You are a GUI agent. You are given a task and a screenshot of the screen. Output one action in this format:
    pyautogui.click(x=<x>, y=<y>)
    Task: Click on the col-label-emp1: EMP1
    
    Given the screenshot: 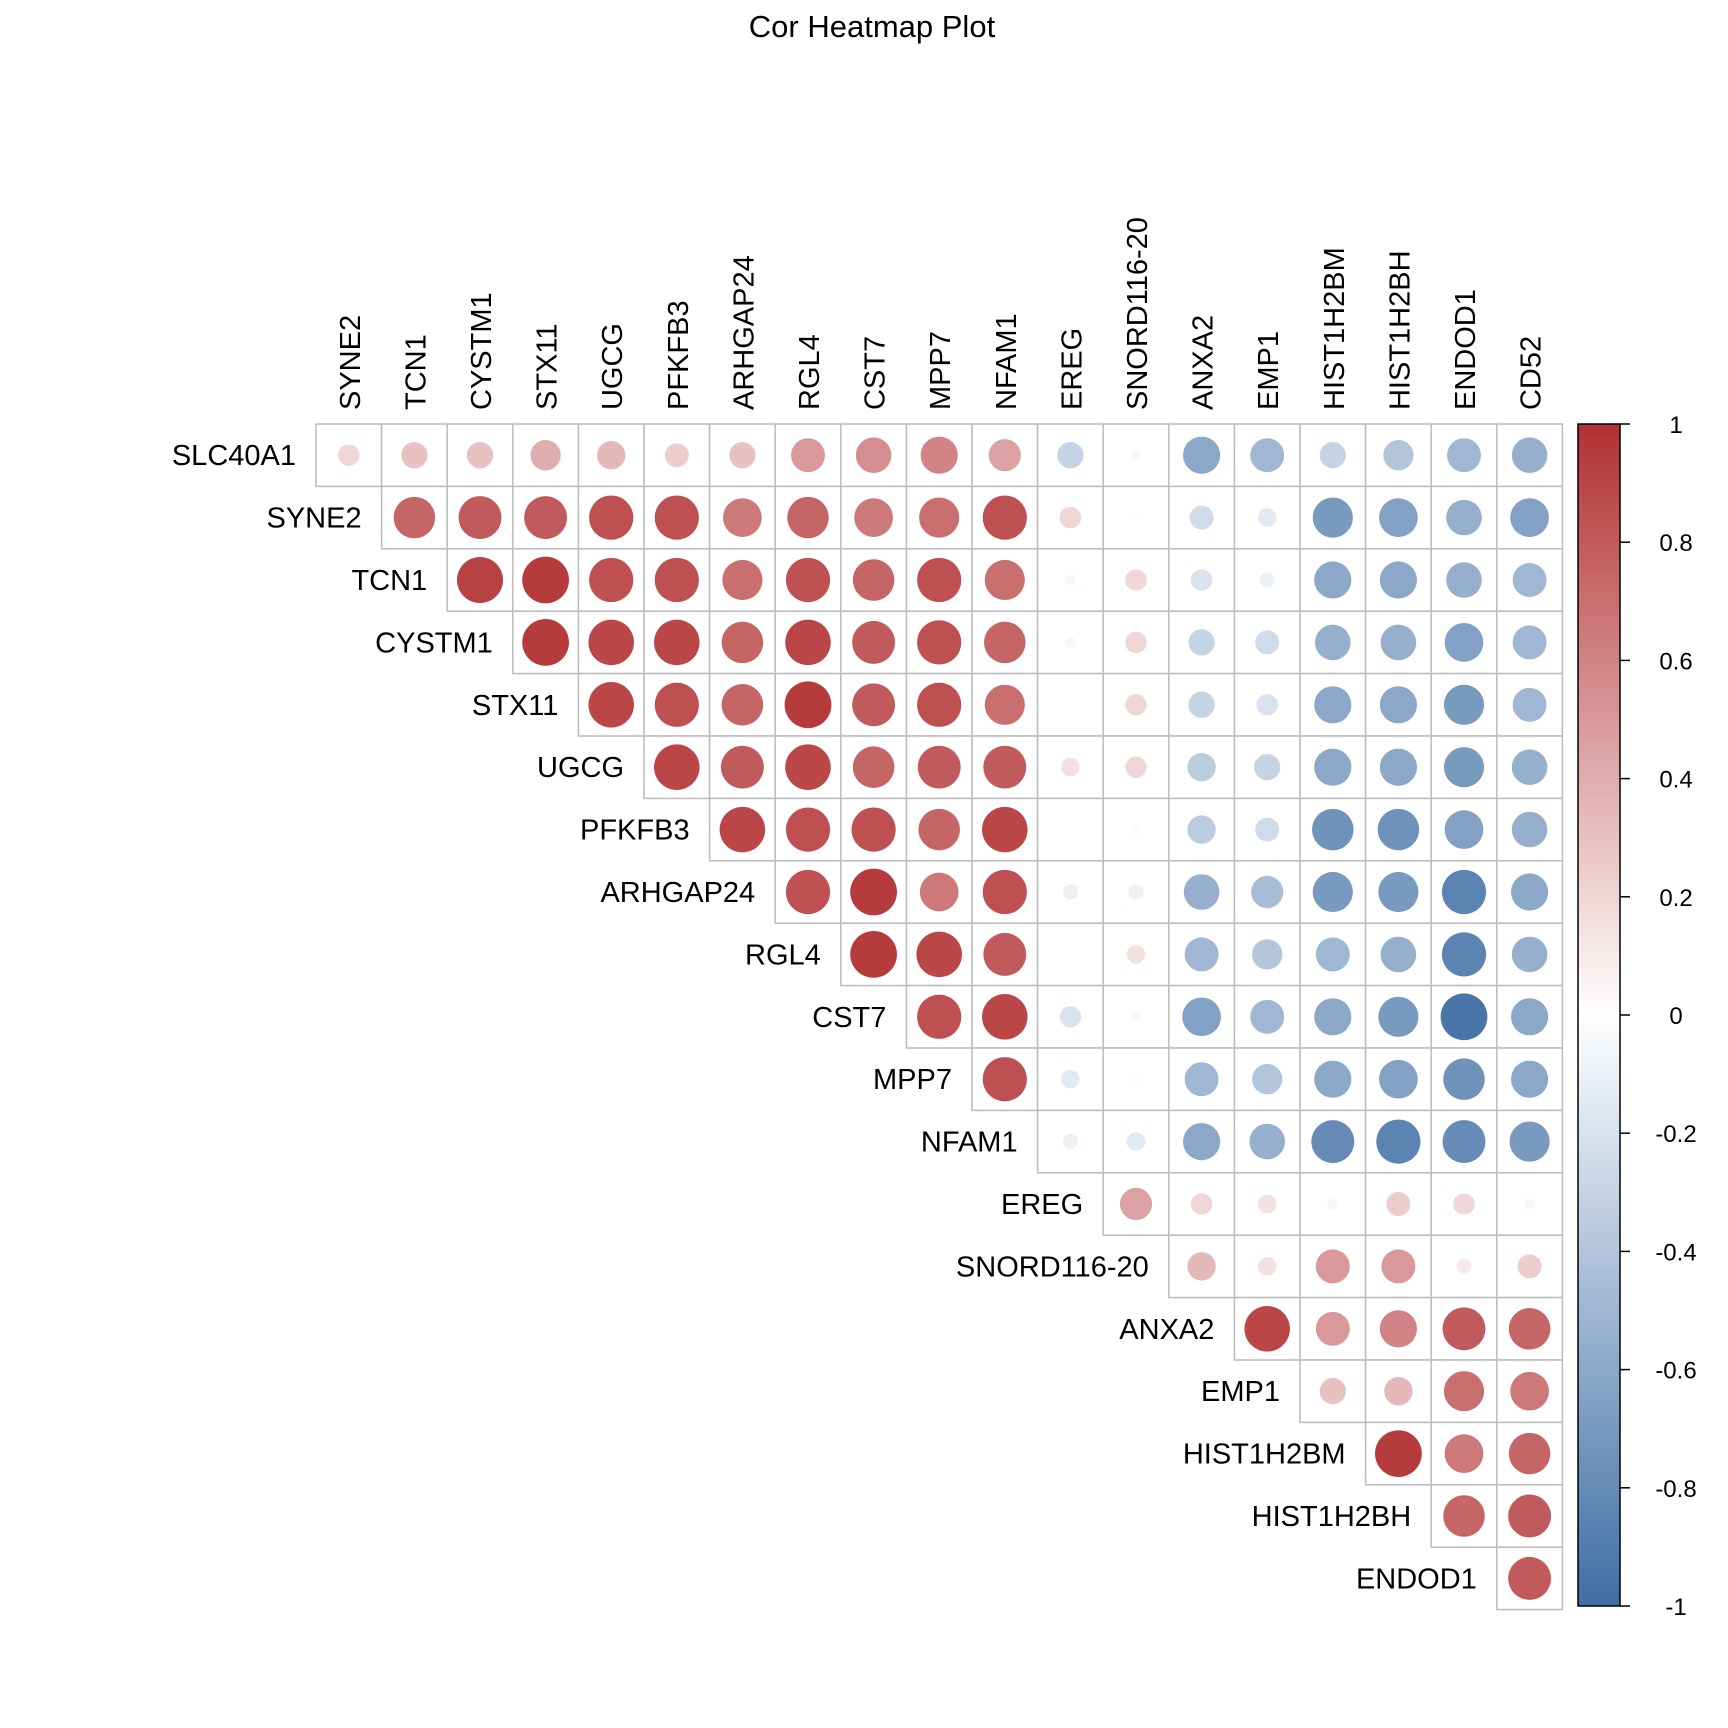 What is the action you would take?
    pyautogui.click(x=1269, y=370)
    